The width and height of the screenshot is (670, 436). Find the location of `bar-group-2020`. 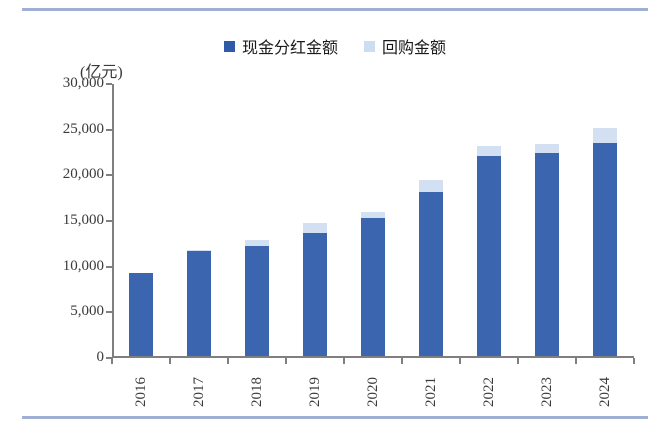

bar-group-2020 is located at coordinates (373, 283).